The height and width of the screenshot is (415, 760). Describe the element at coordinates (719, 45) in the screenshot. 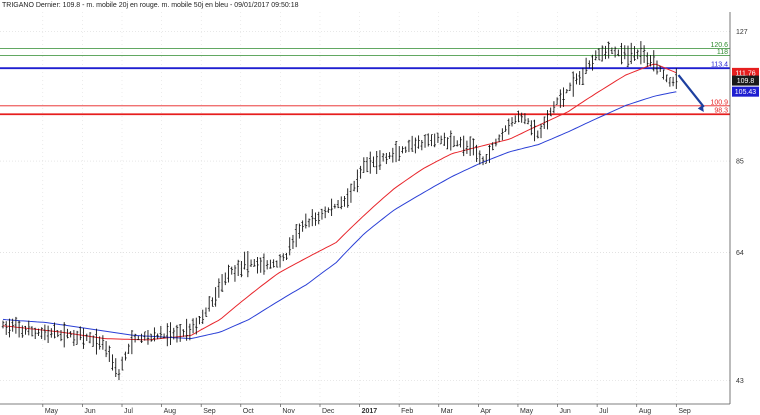

I see `level-label: 120.6` at that location.